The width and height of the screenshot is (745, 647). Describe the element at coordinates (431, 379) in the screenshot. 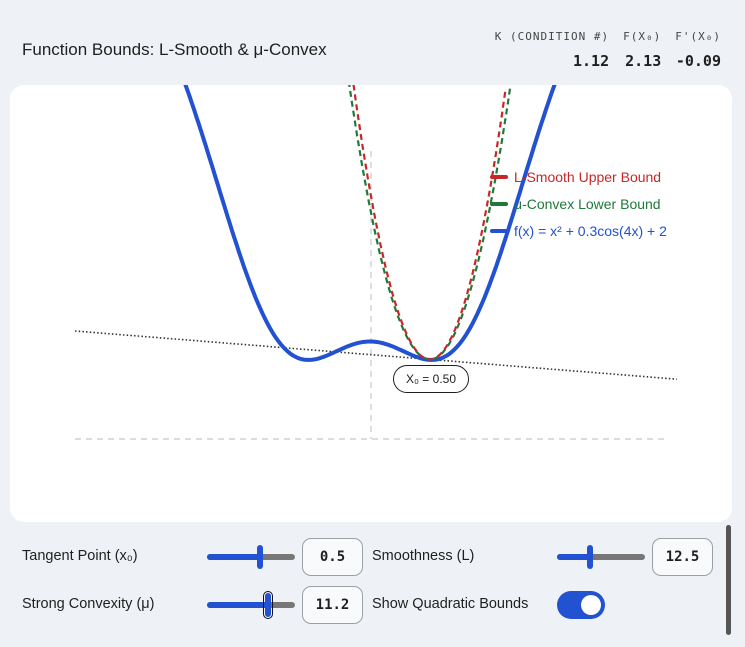

I see `tangent-point-badge: X₀ = 0.50` at that location.